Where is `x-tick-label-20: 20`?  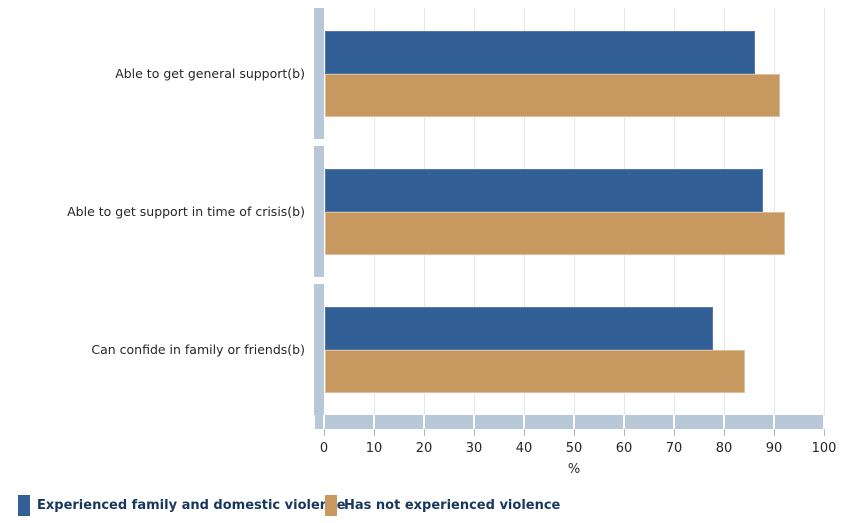
x-tick-label-20: 20 is located at coordinates (424, 448).